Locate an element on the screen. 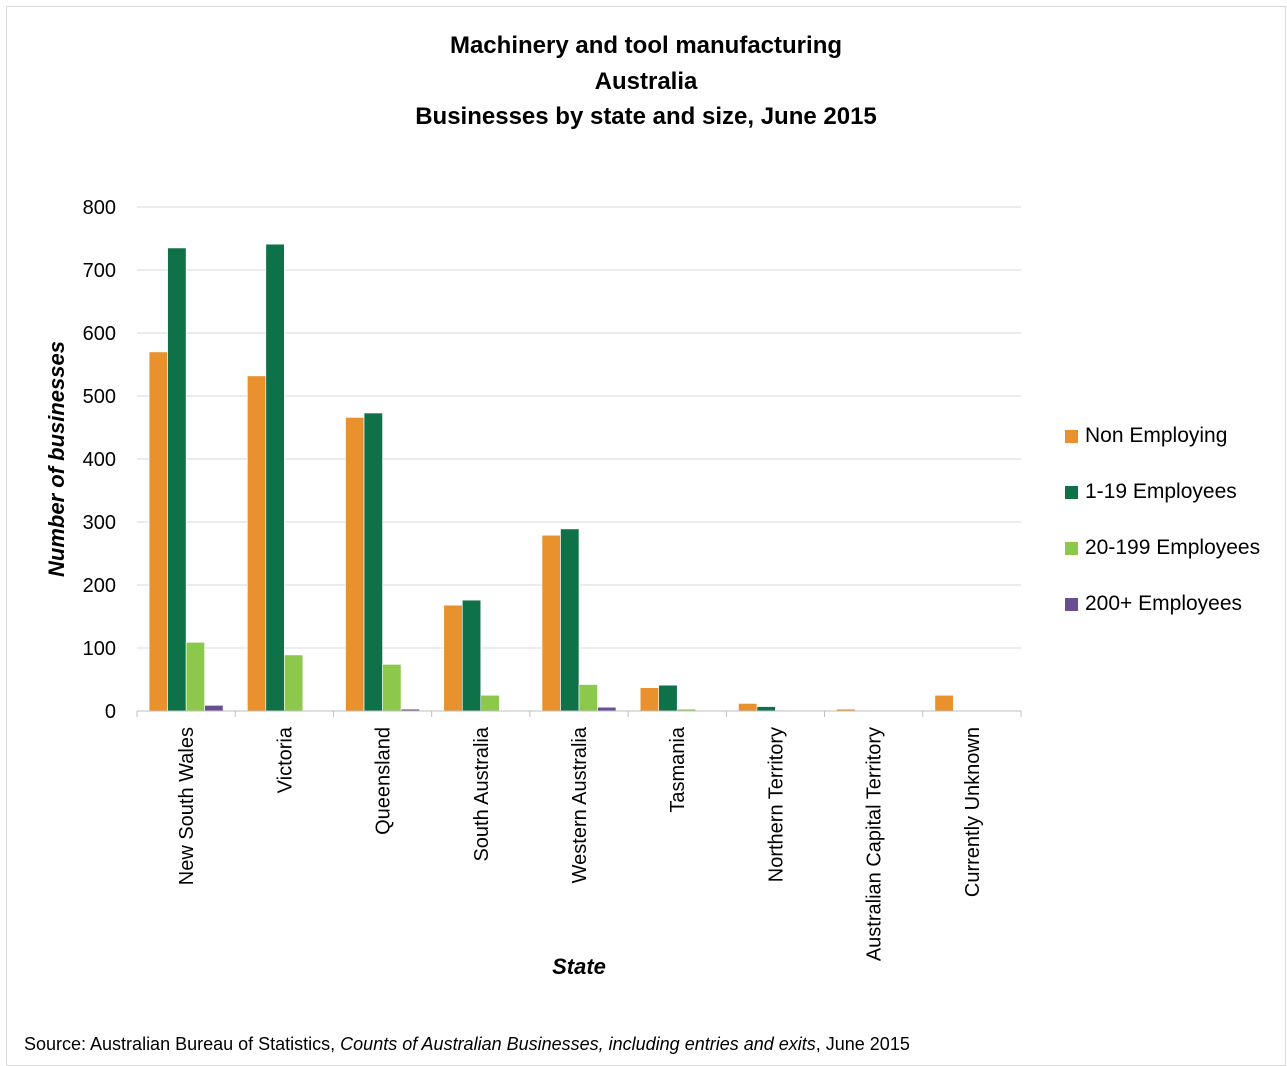 The width and height of the screenshot is (1287, 1066). legend-item: 200+ Employees is located at coordinates (1162, 604).